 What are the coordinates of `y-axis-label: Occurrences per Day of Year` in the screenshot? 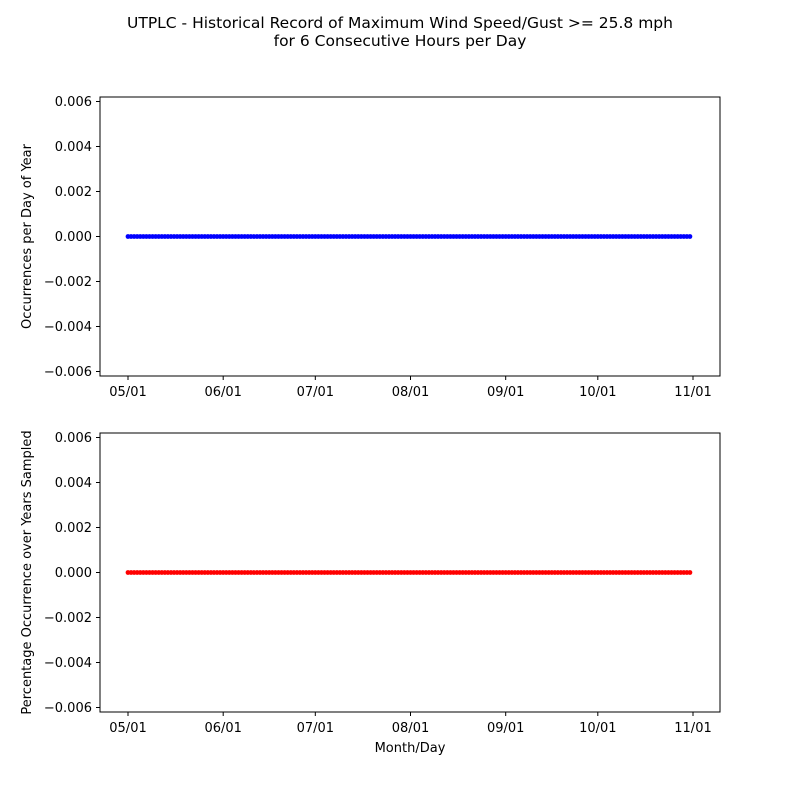 It's located at (27, 236).